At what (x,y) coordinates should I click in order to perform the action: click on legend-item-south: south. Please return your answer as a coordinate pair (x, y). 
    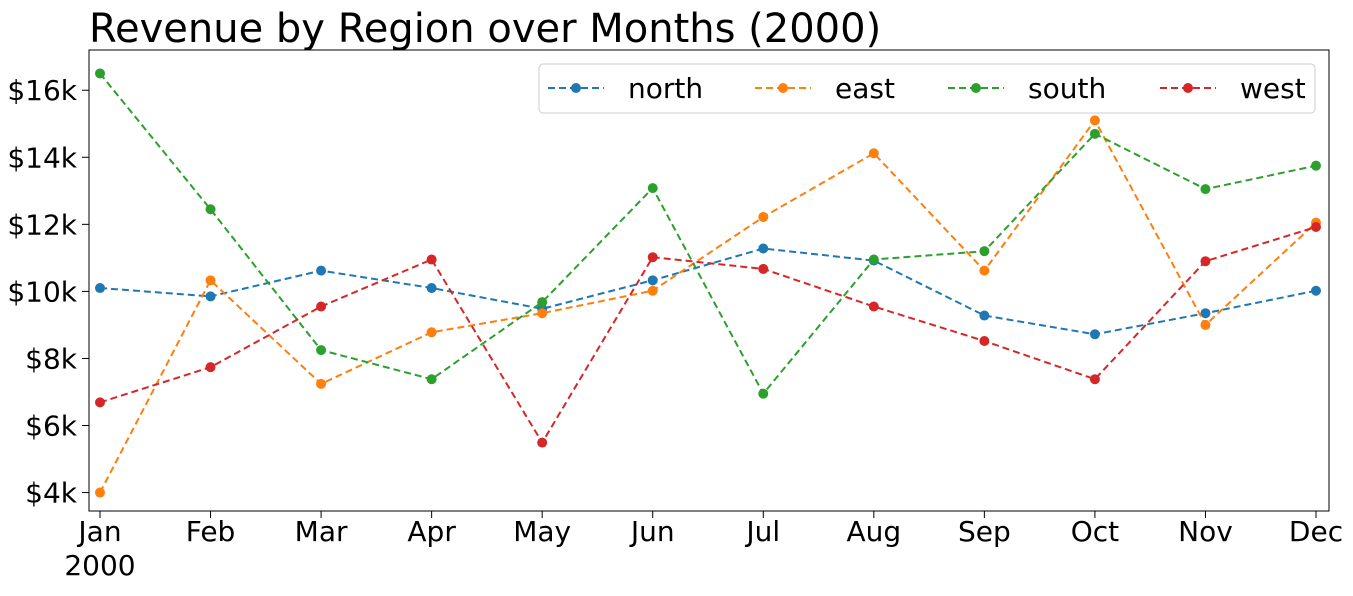
    Looking at the image, I should click on (1027, 88).